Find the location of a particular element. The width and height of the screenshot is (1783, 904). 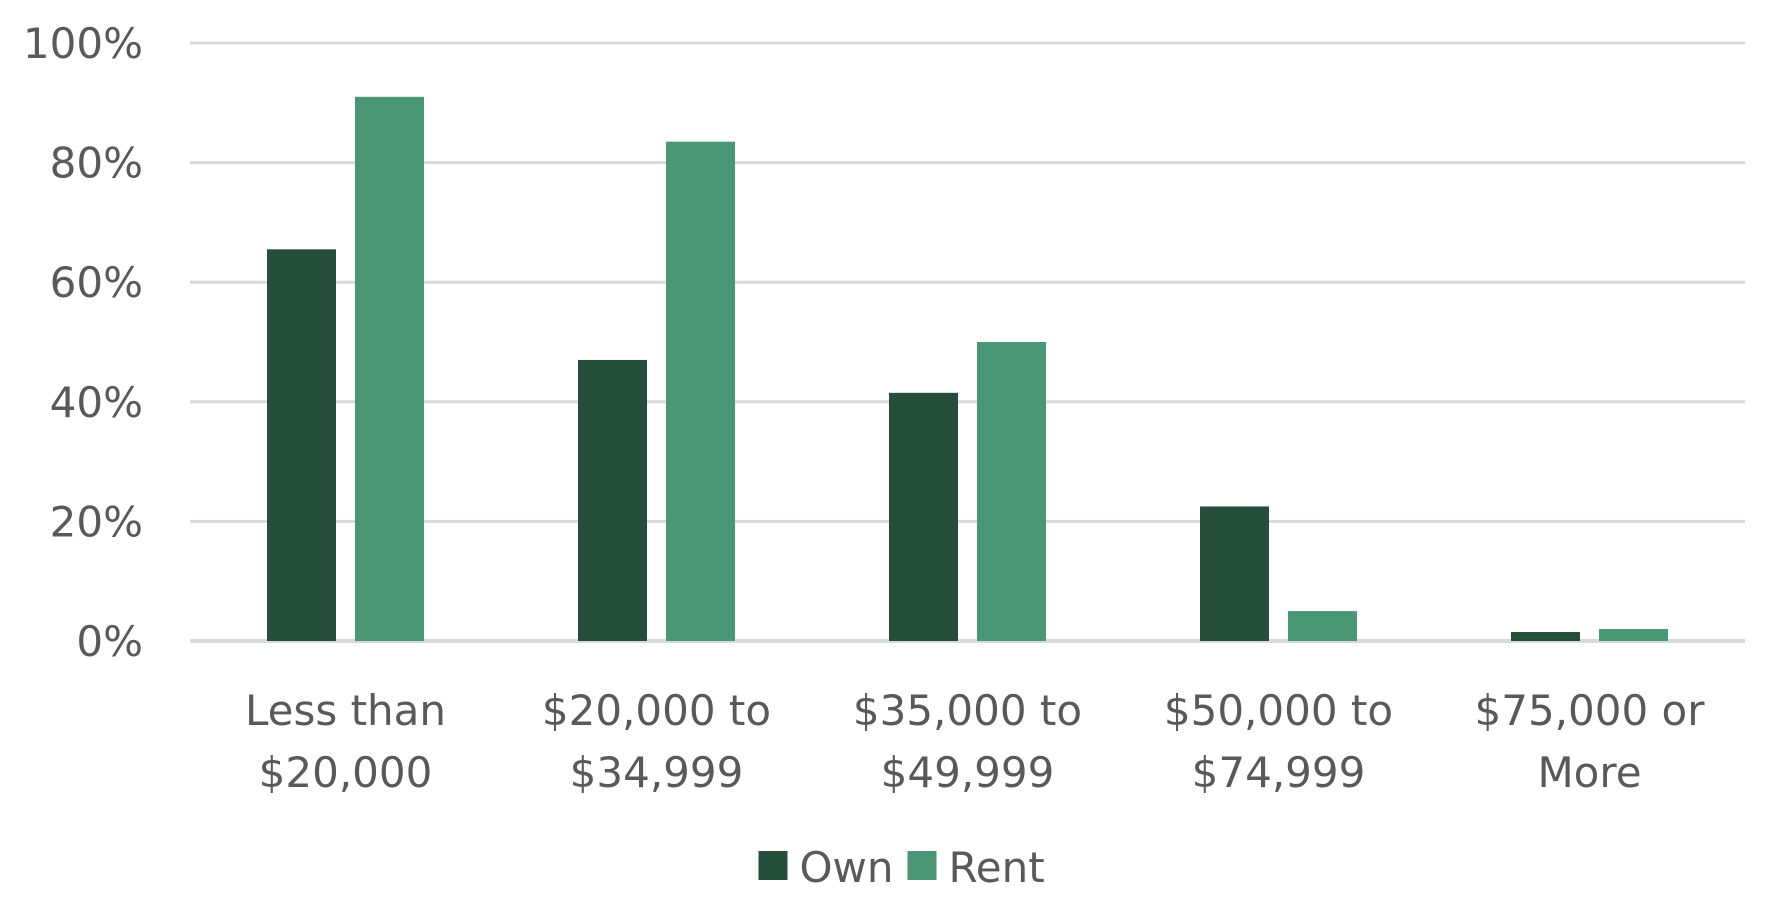

y-tick-label: 80% is located at coordinates (96, 163).